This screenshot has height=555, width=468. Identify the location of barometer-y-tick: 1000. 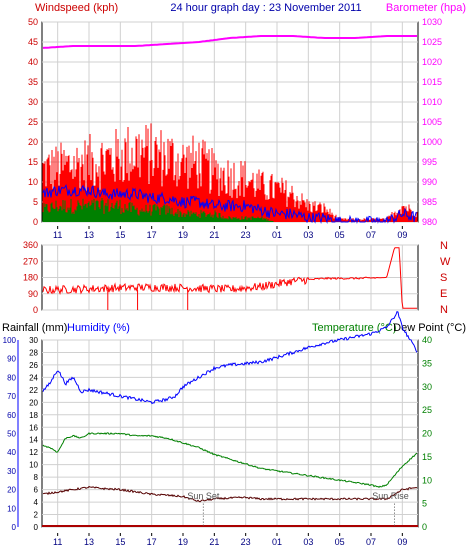
(432, 142).